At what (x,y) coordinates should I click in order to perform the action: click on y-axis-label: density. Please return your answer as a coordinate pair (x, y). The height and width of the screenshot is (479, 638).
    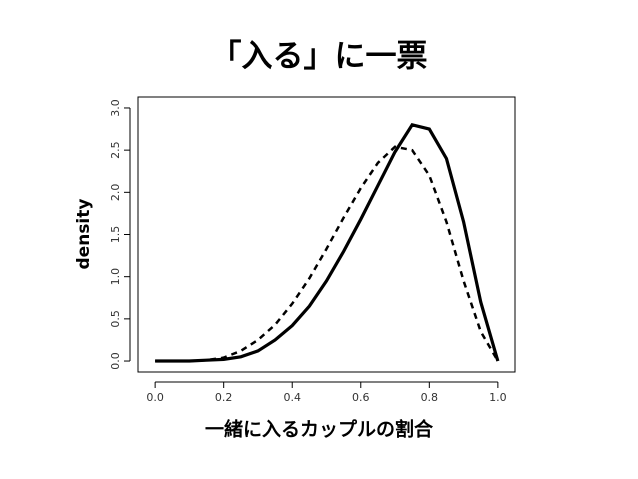
    Looking at the image, I should click on (84, 234).